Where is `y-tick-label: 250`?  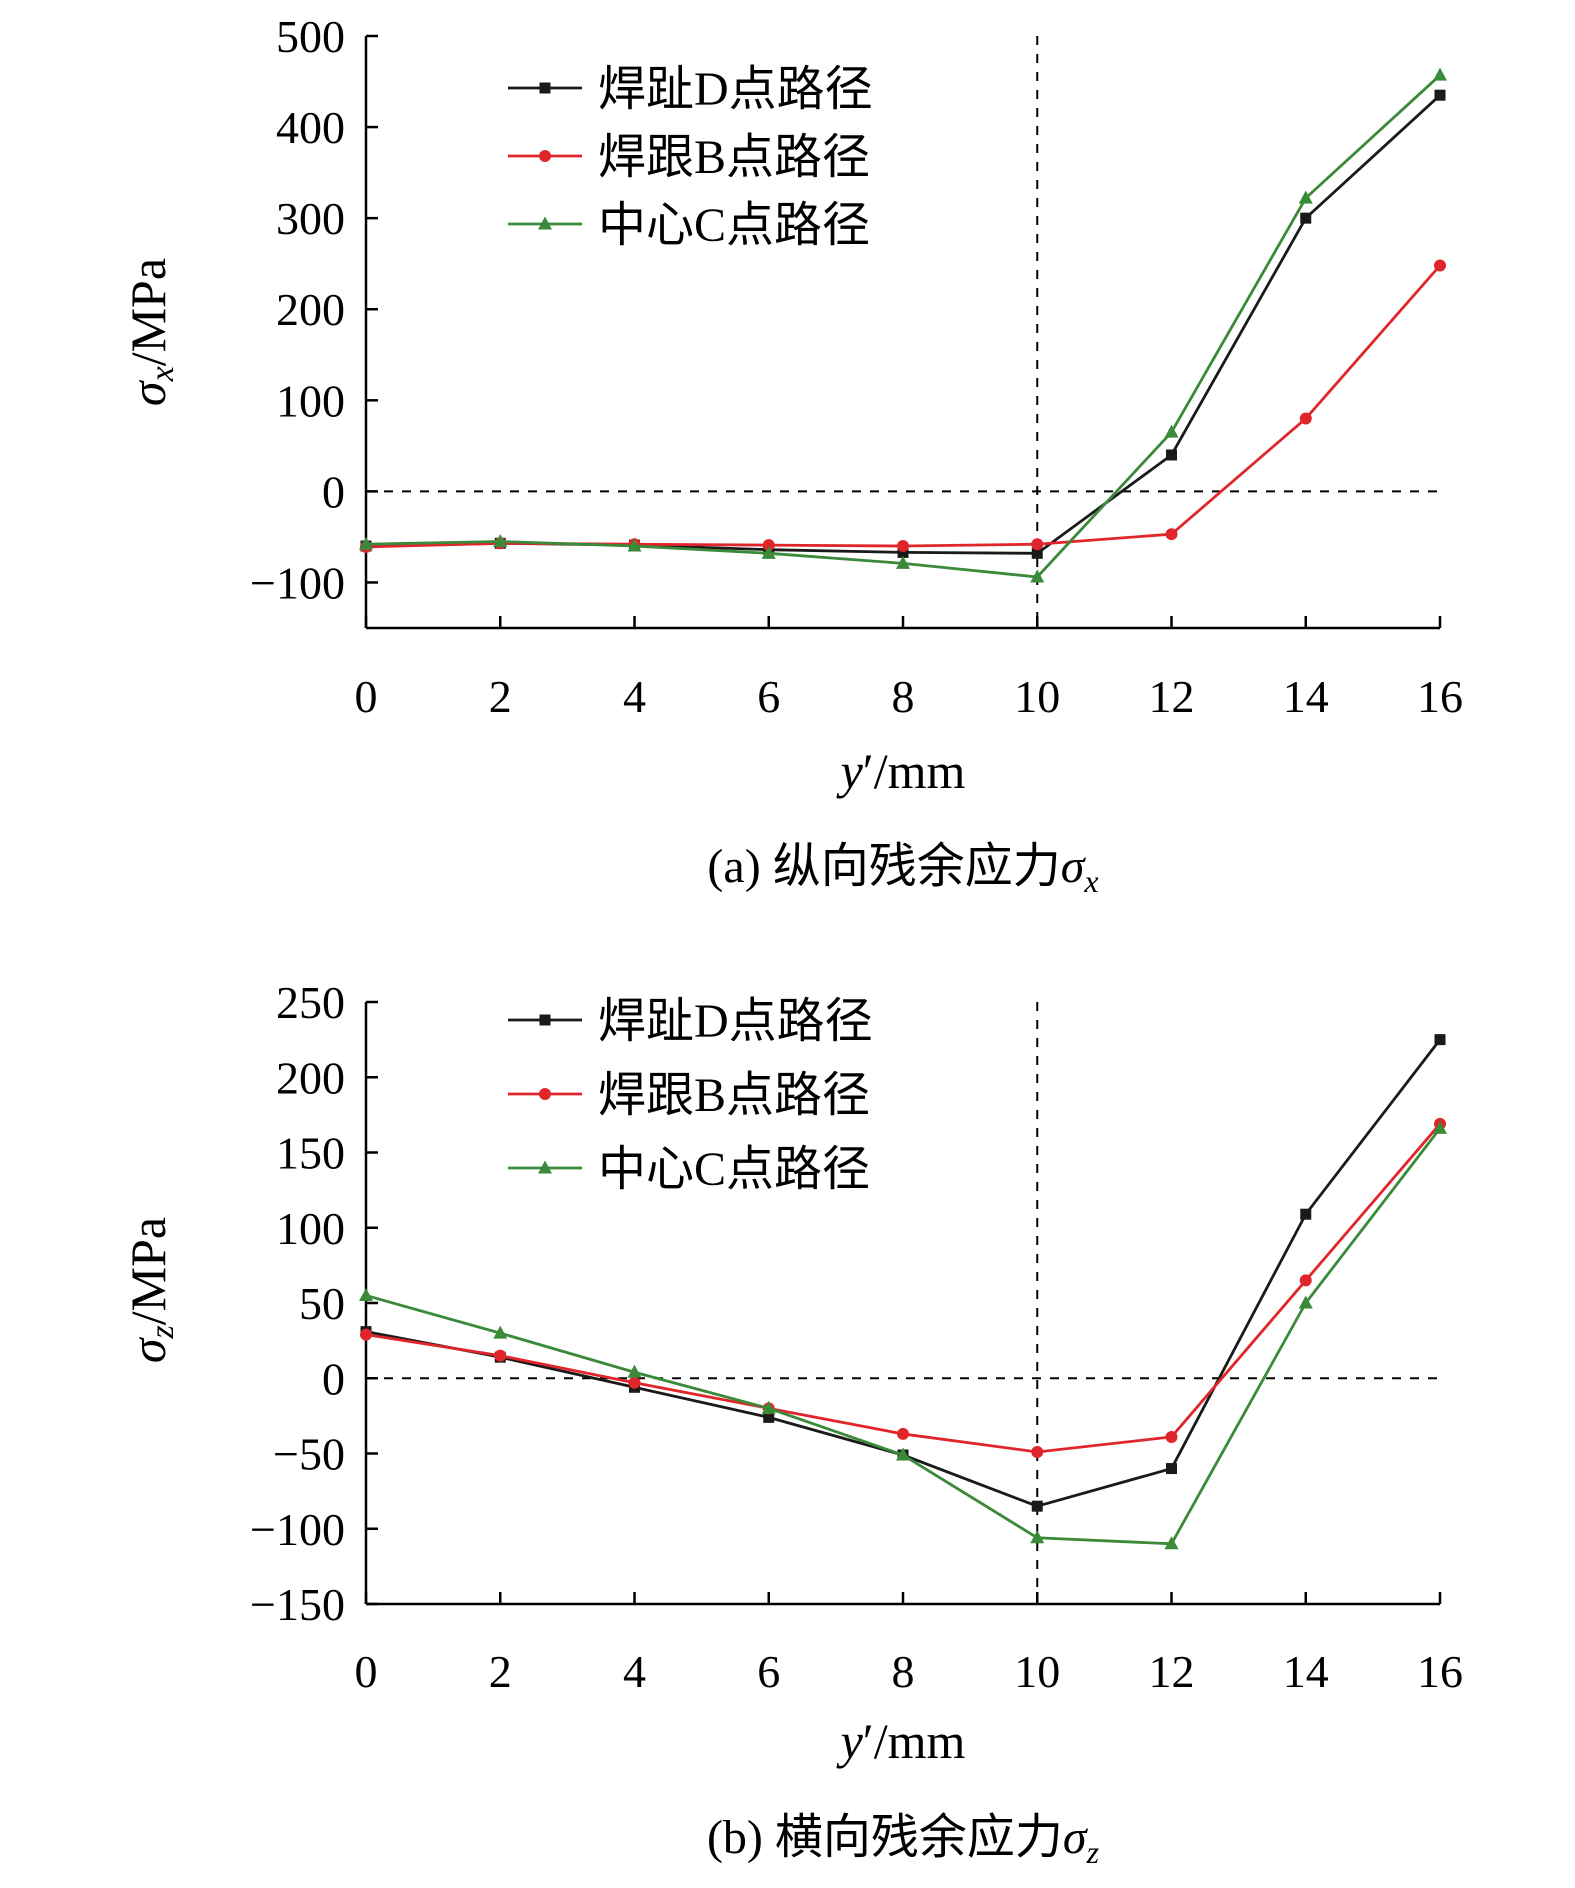
y-tick-label: 250 is located at coordinates (310, 1002).